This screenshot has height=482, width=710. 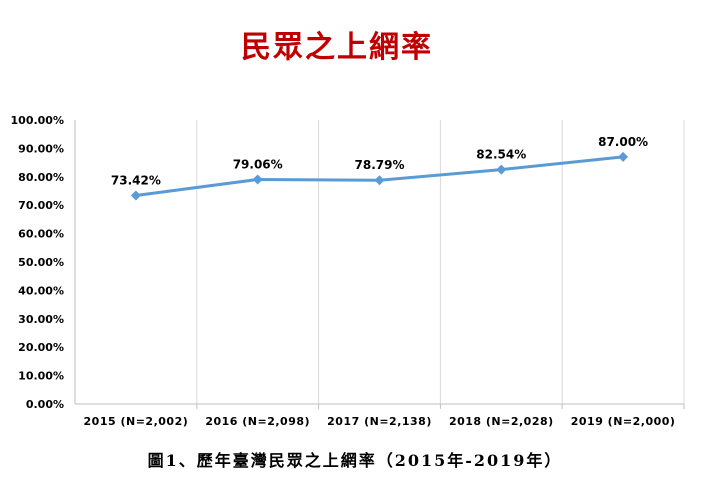 I want to click on chart-title: 民眾之上網率, so click(x=337, y=47).